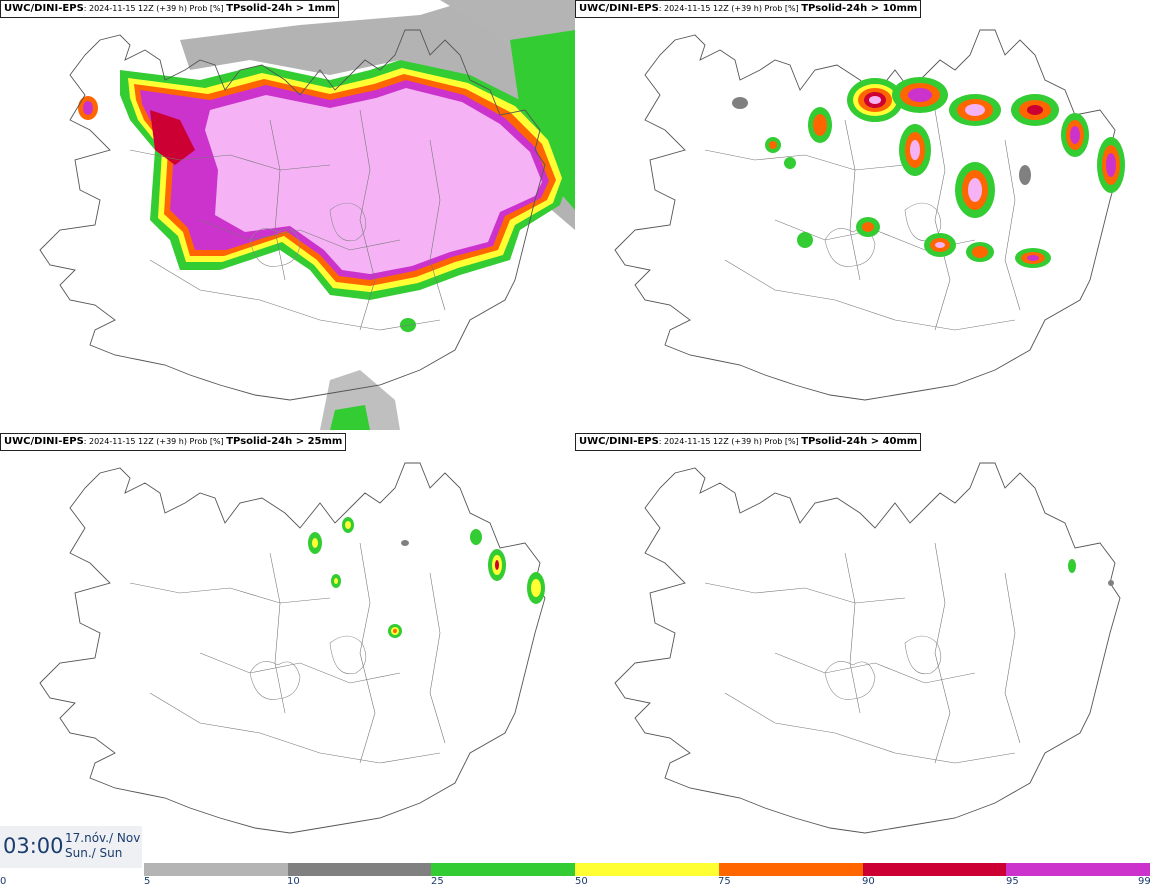 Image resolution: width=1150 pixels, height=891 pixels. What do you see at coordinates (350, 417) in the screenshot?
I see `south-patch` at bounding box center [350, 417].